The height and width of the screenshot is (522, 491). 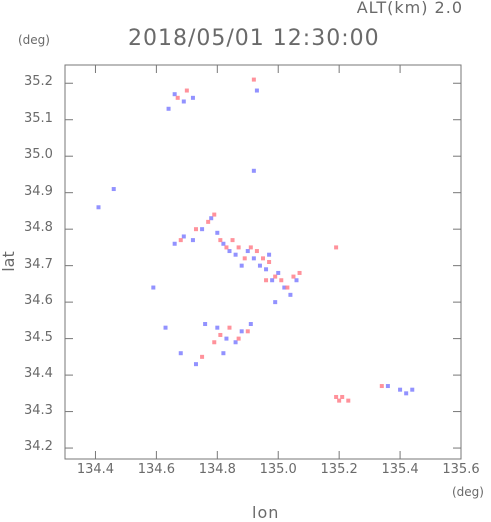 I want to click on y-tick-label: 34.7, so click(x=38, y=264).